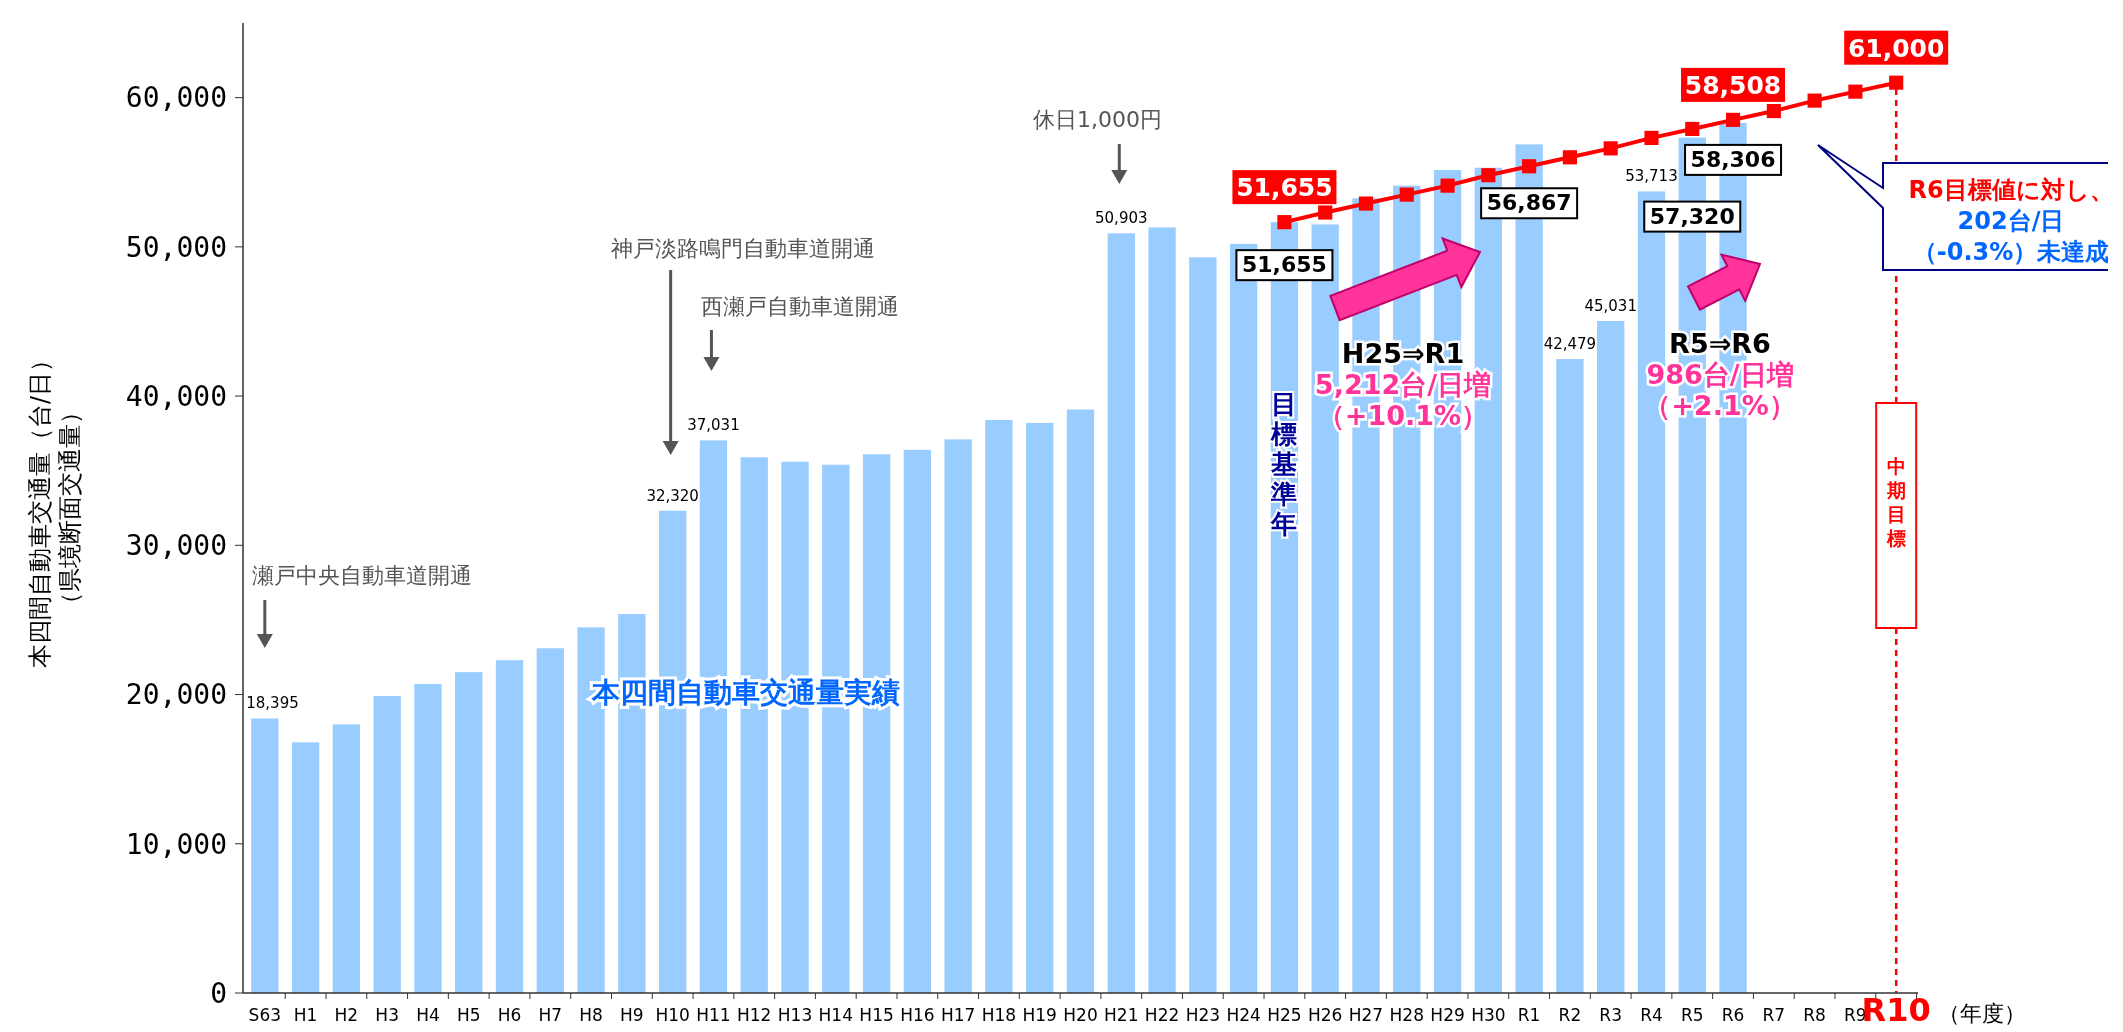  I want to click on data-label: 45,031, so click(1610, 306).